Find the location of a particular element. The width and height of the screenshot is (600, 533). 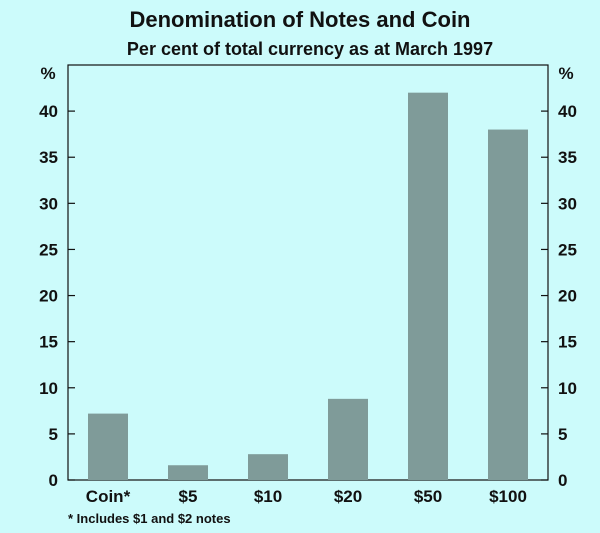

x-tick-label: $100 is located at coordinates (508, 496).